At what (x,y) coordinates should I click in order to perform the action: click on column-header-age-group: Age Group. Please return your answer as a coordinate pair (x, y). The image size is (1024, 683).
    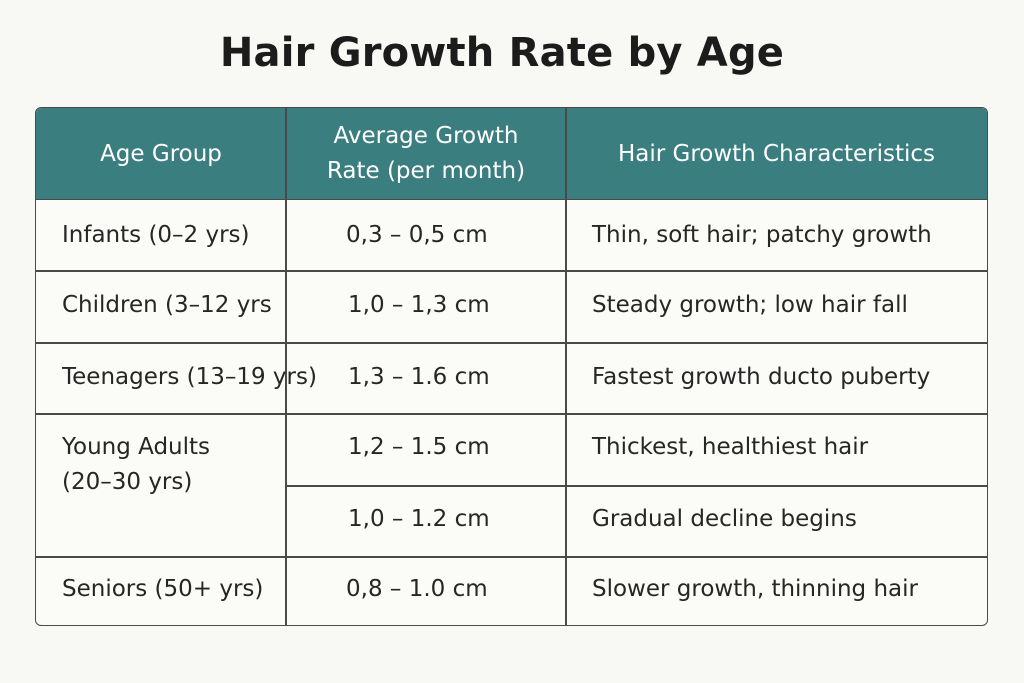
    Looking at the image, I should click on (161, 153).